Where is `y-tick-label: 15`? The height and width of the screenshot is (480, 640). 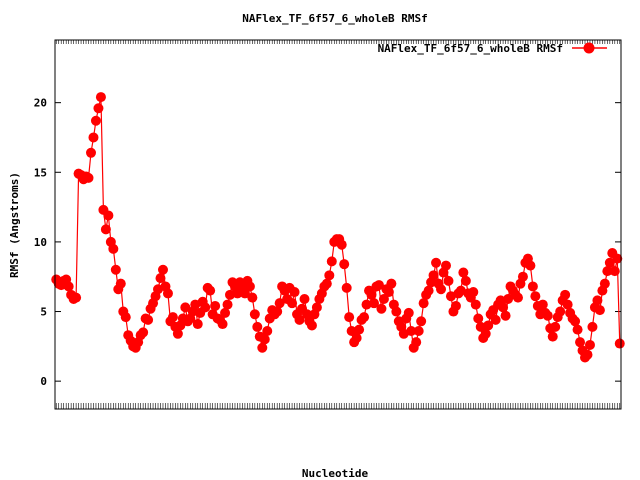
y-tick-label: 15 is located at coordinates (40, 172).